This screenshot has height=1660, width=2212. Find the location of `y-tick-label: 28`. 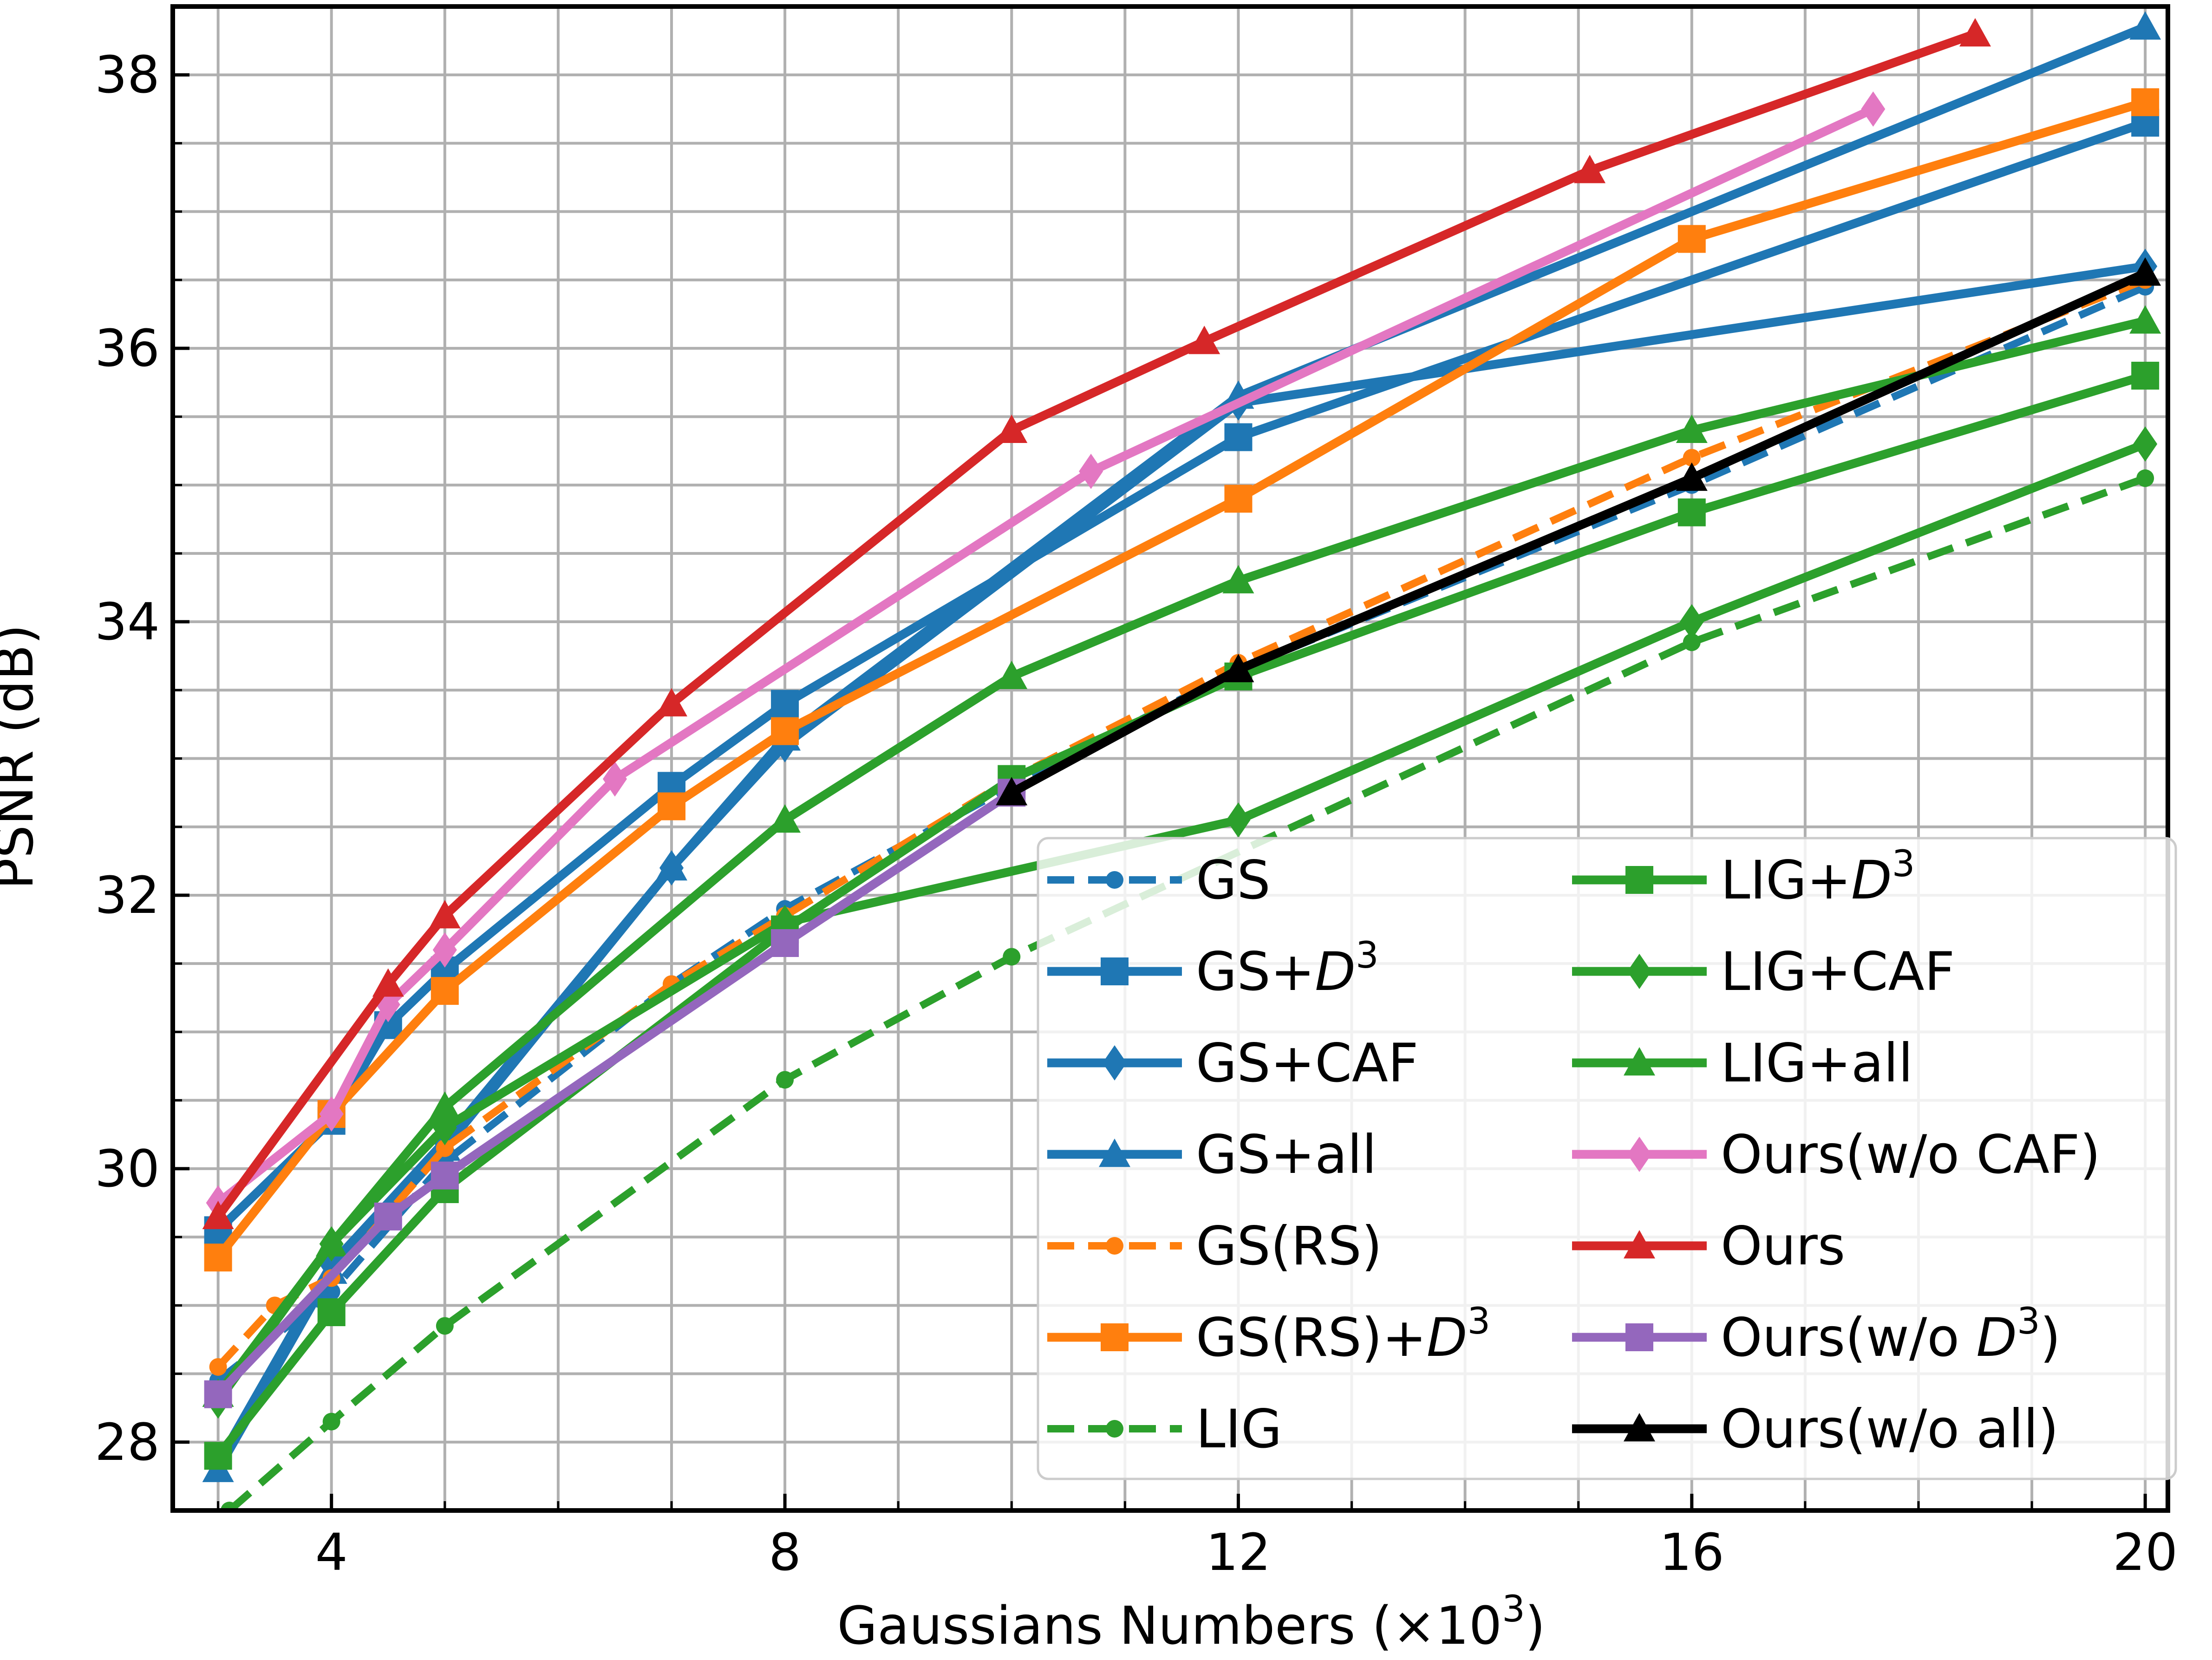

y-tick-label: 28 is located at coordinates (128, 1442).